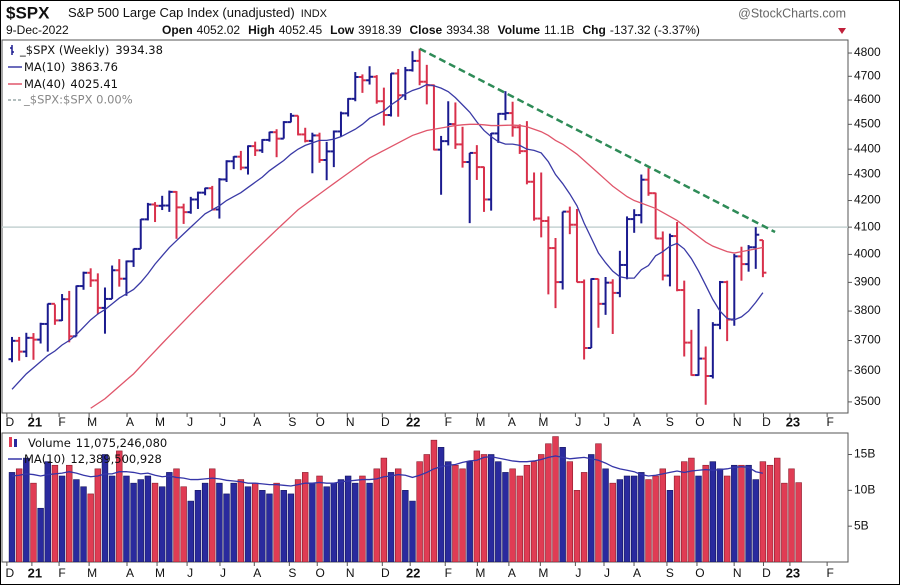 Image resolution: width=900 pixels, height=585 pixels. I want to click on date: 9-Dec-2022, so click(37, 30).